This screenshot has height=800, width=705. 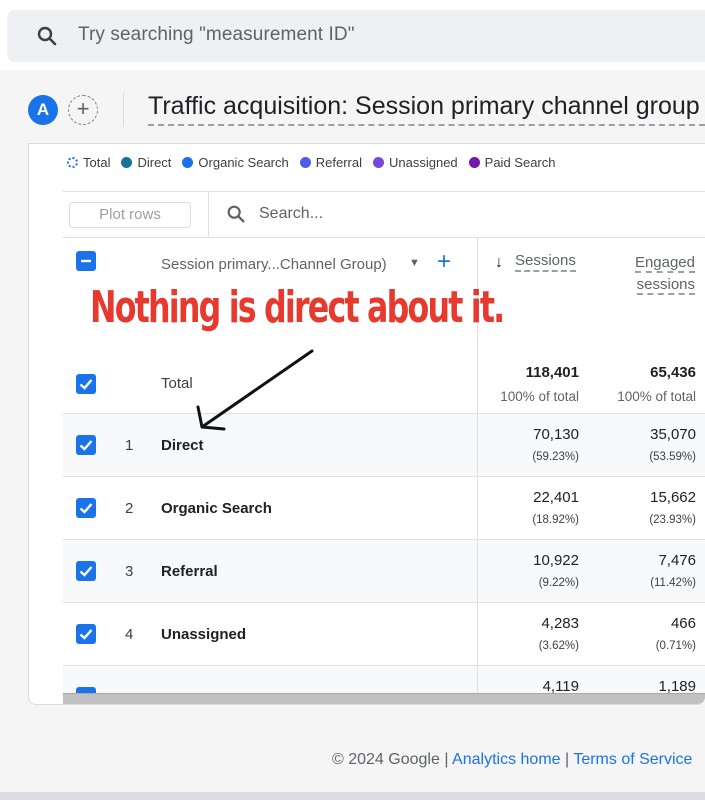 I want to click on engaged-sessions-header-line2: sessions, so click(x=665, y=285).